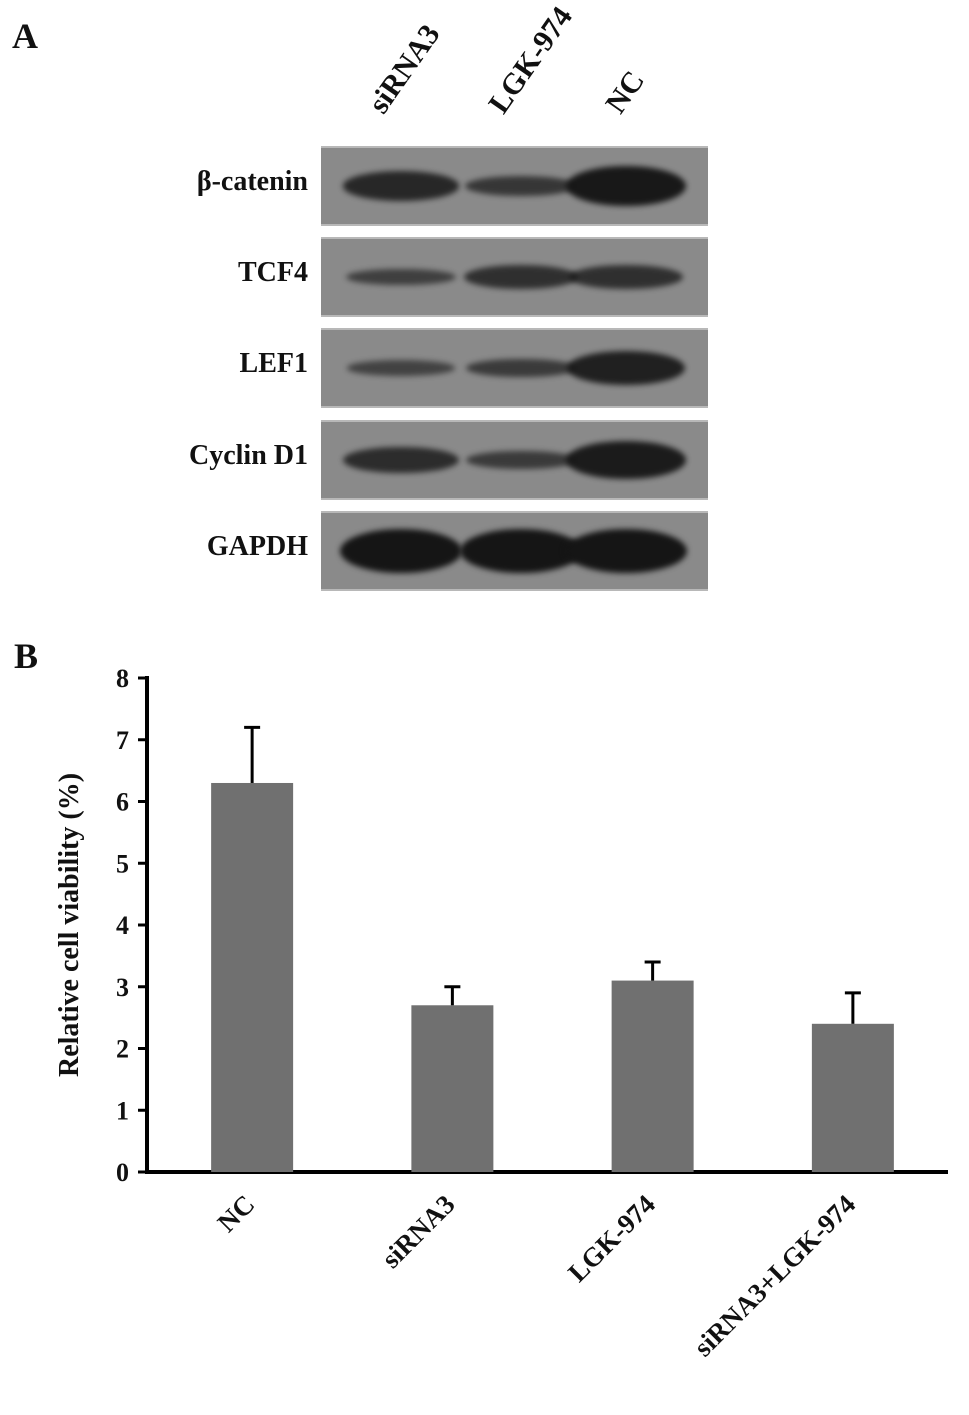 The width and height of the screenshot is (969, 1415). What do you see at coordinates (122, 1049) in the screenshot?
I see `y-tick-label: 2` at bounding box center [122, 1049].